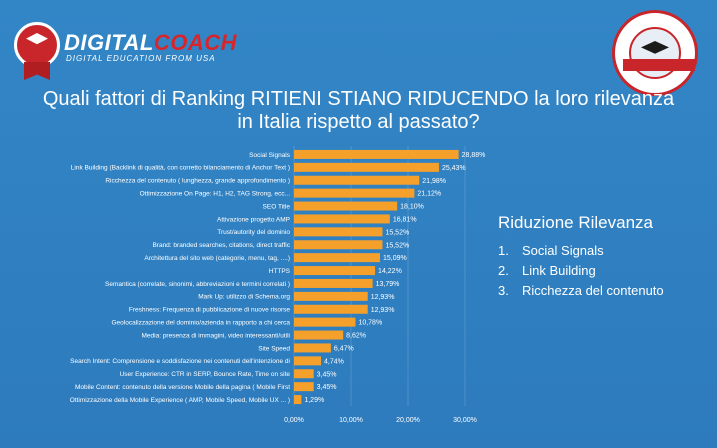 Image resolution: width=717 pixels, height=448 pixels. I want to click on summary-item-label: Social Signals, so click(563, 250).